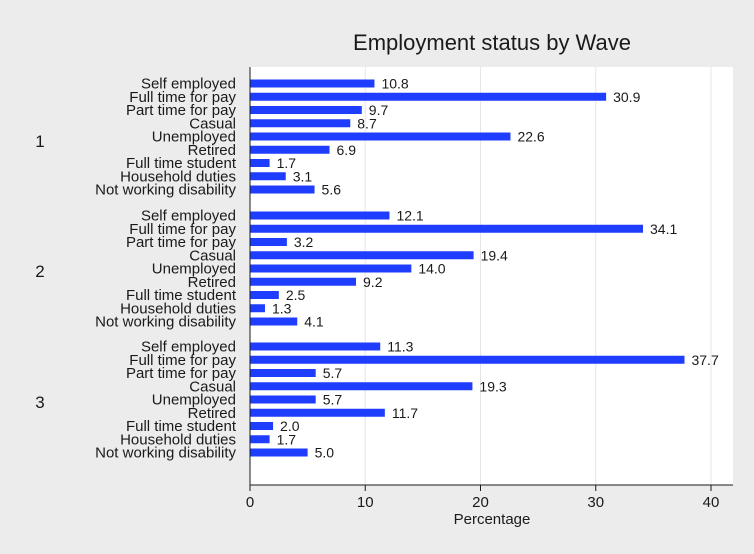 This screenshot has height=554, width=754. What do you see at coordinates (250, 502) in the screenshot?
I see `x-tick-label-0: 0` at bounding box center [250, 502].